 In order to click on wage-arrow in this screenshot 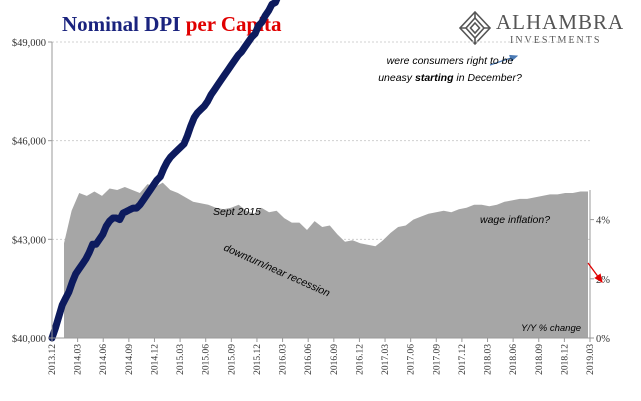, I will do `click(595, 273)`.